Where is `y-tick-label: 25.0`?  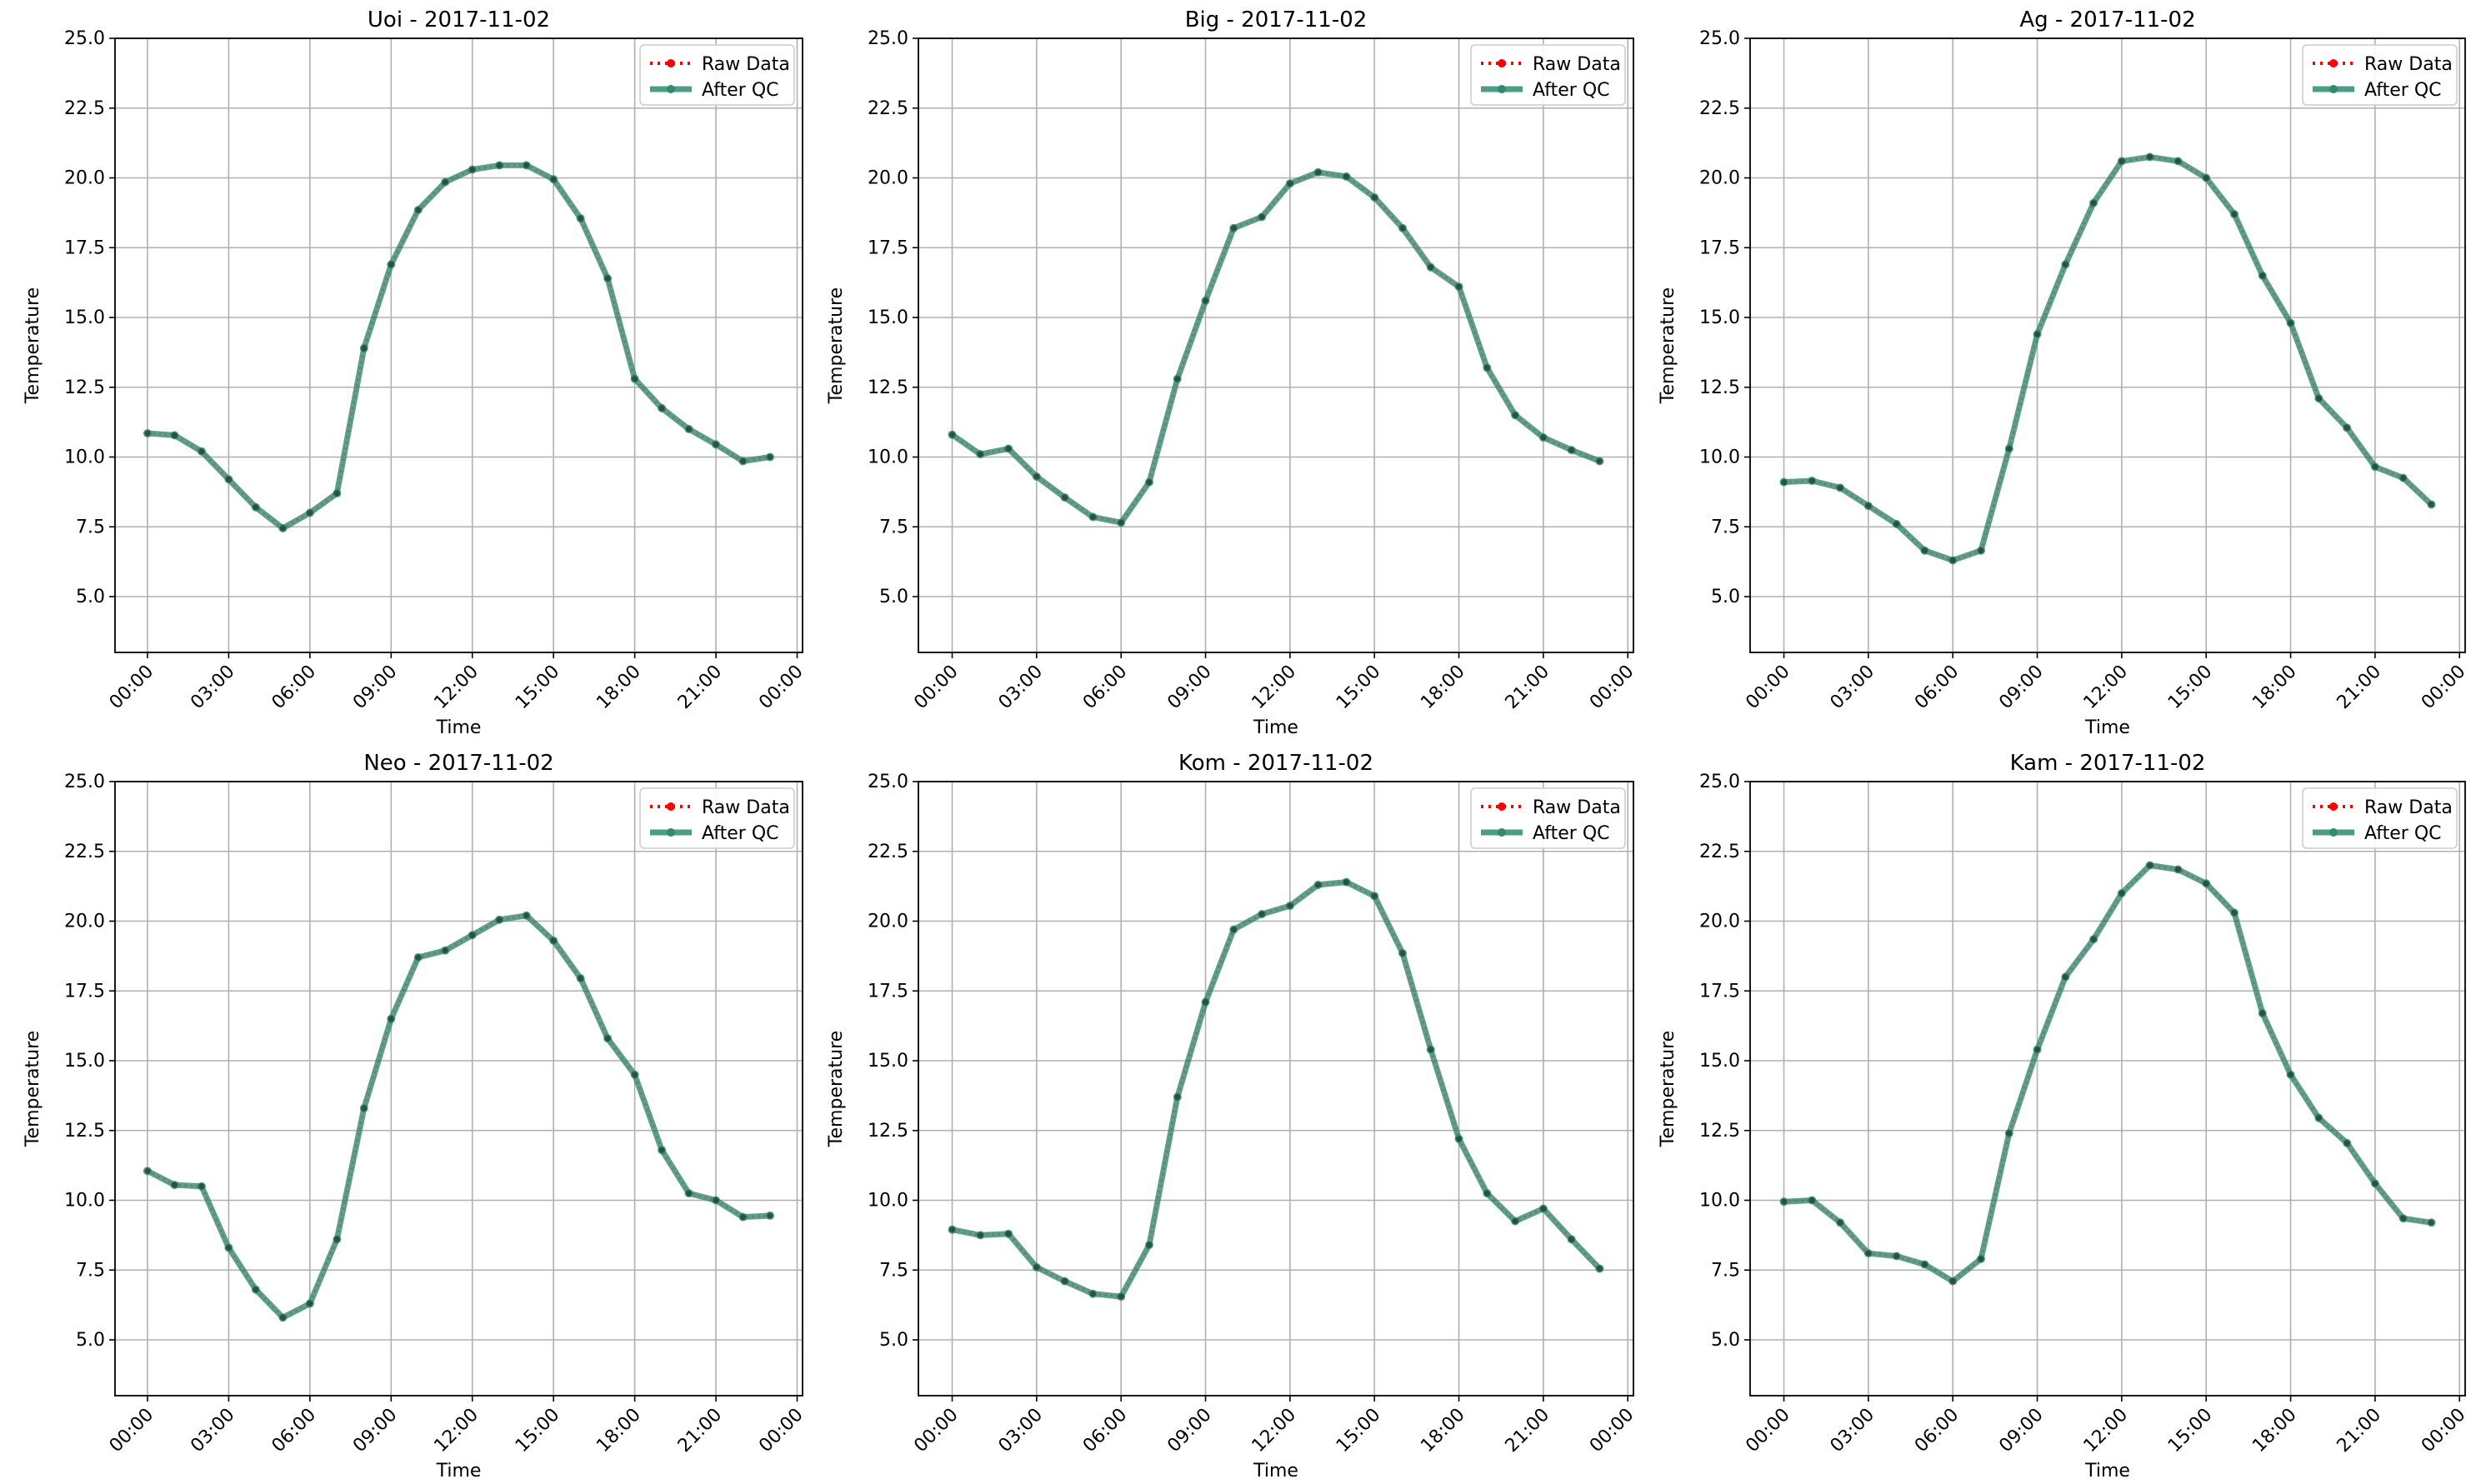
y-tick-label: 25.0 is located at coordinates (84, 38).